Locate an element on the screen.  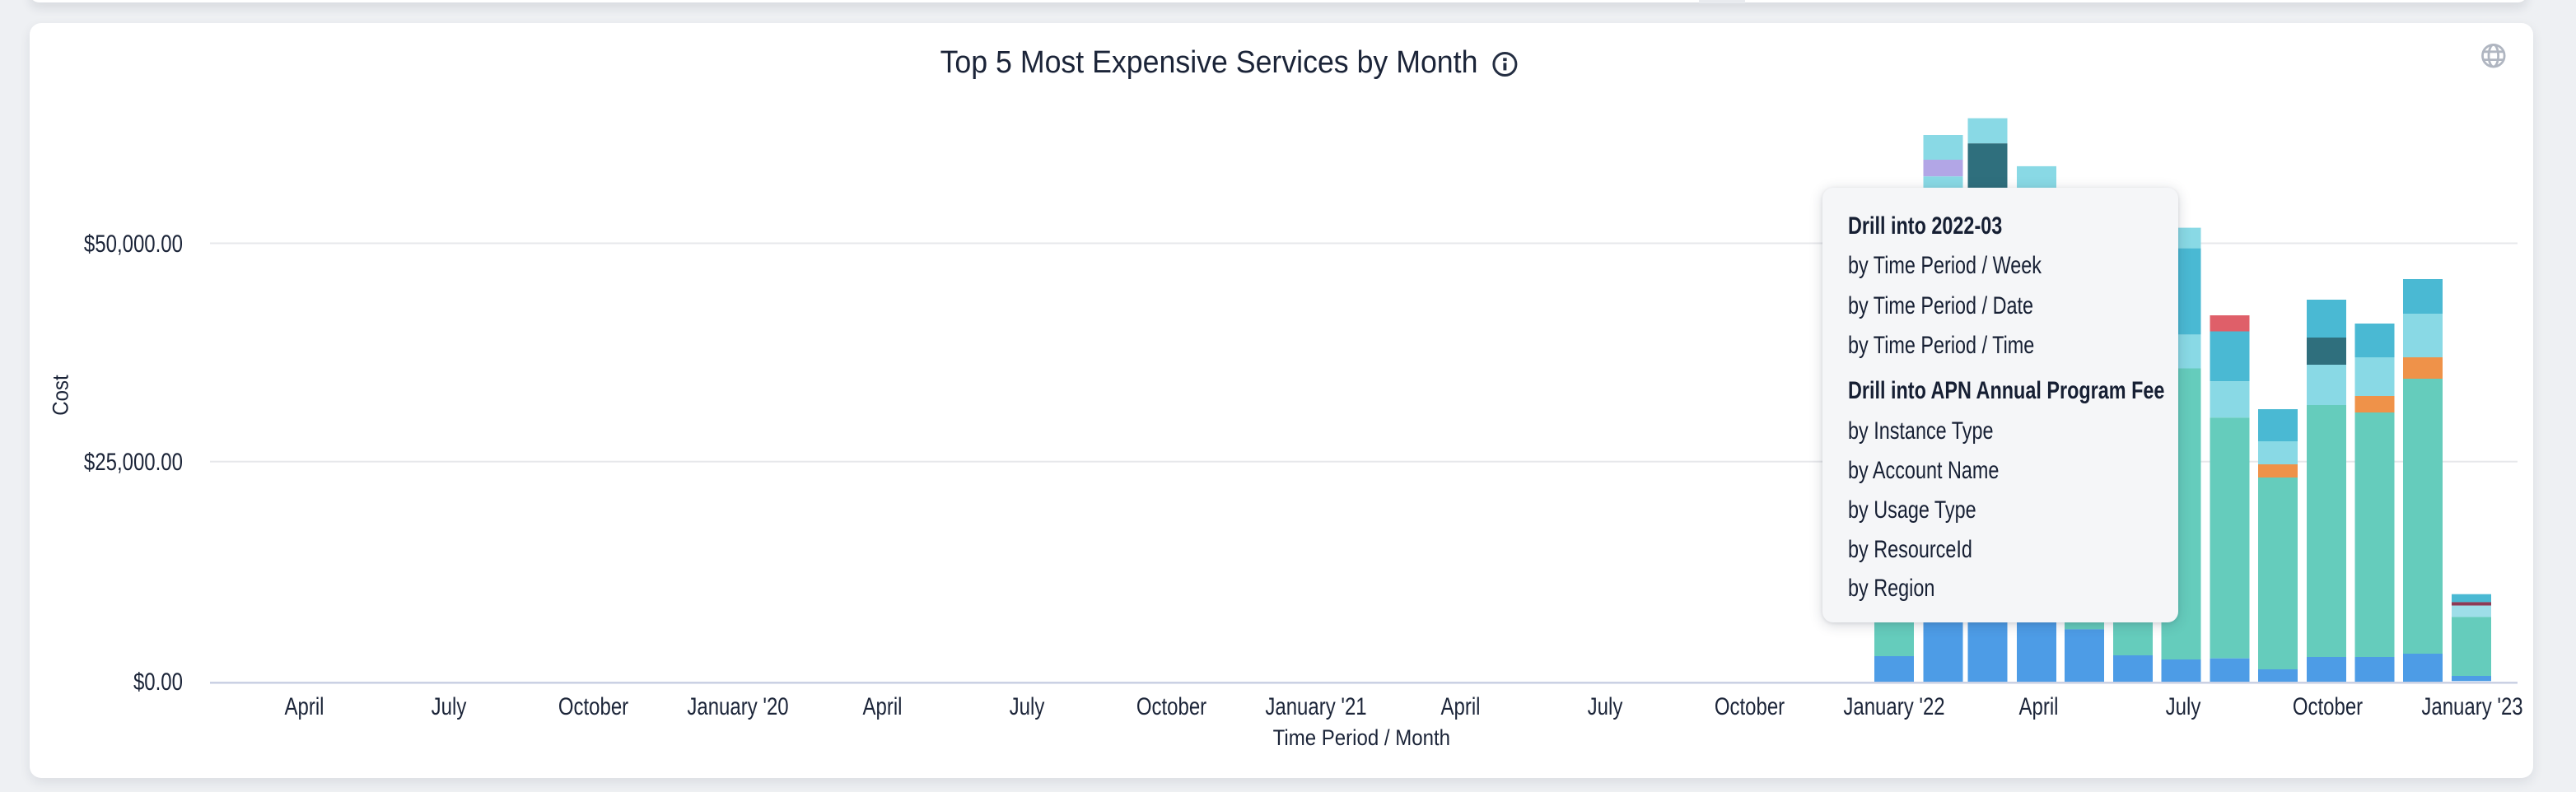
svg-text: January '23 is located at coordinates (2471, 706).